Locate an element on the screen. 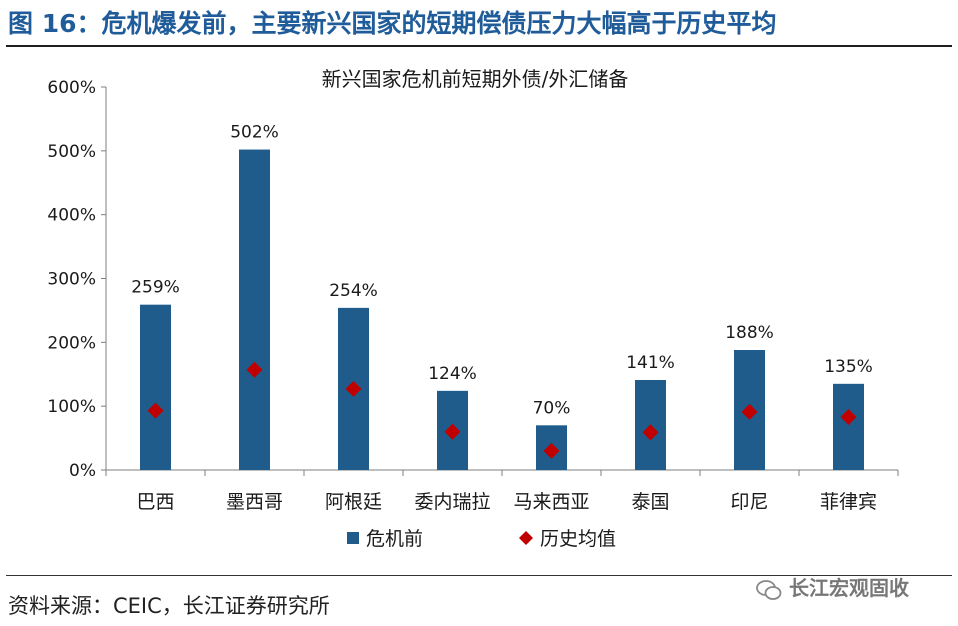  title-rule is located at coordinates (479, 46).